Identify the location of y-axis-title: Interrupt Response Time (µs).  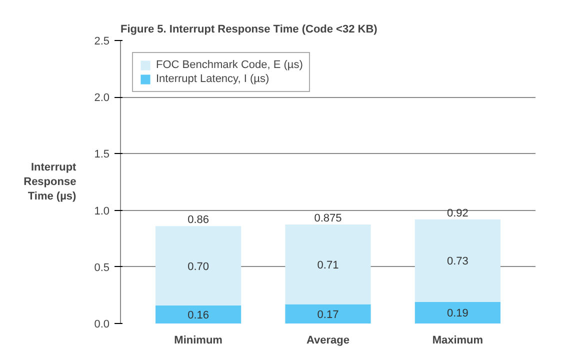
(50, 182).